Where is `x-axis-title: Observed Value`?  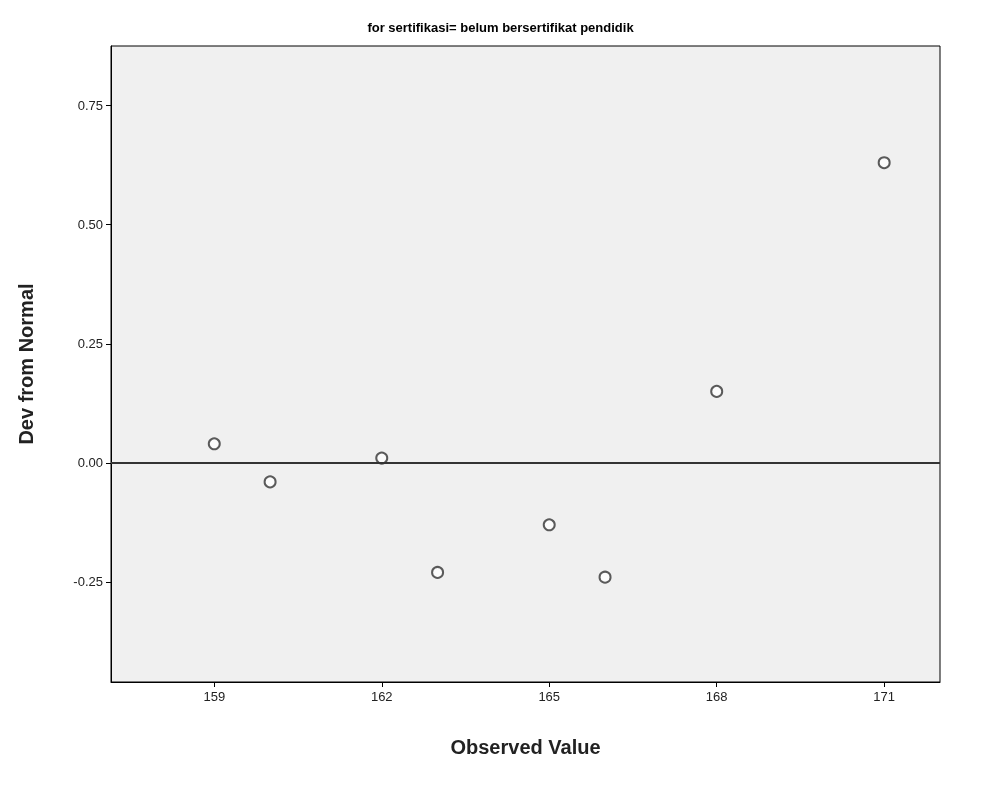 x-axis-title: Observed Value is located at coordinates (525, 747).